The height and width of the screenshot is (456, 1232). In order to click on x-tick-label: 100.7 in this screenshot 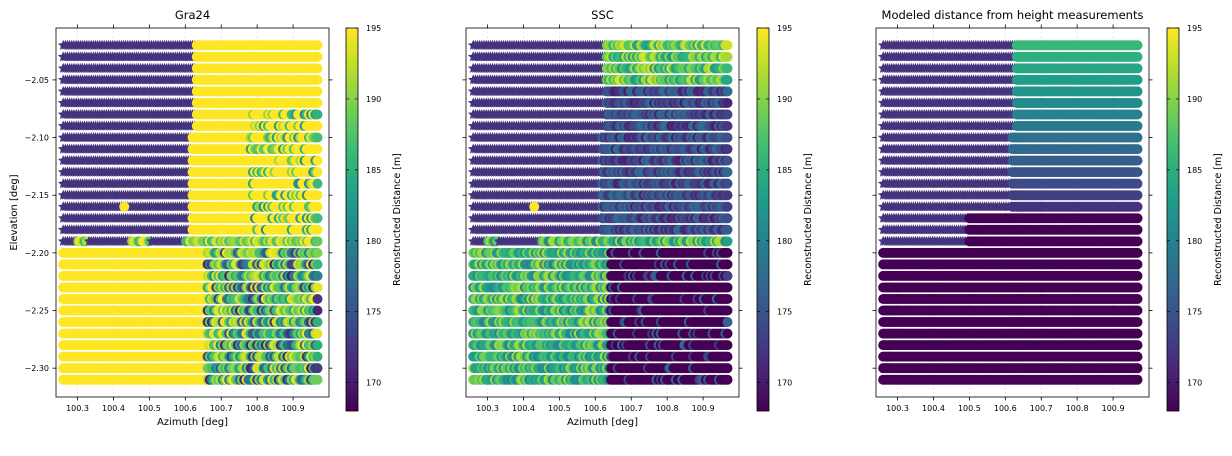, I will do `click(221, 408)`.